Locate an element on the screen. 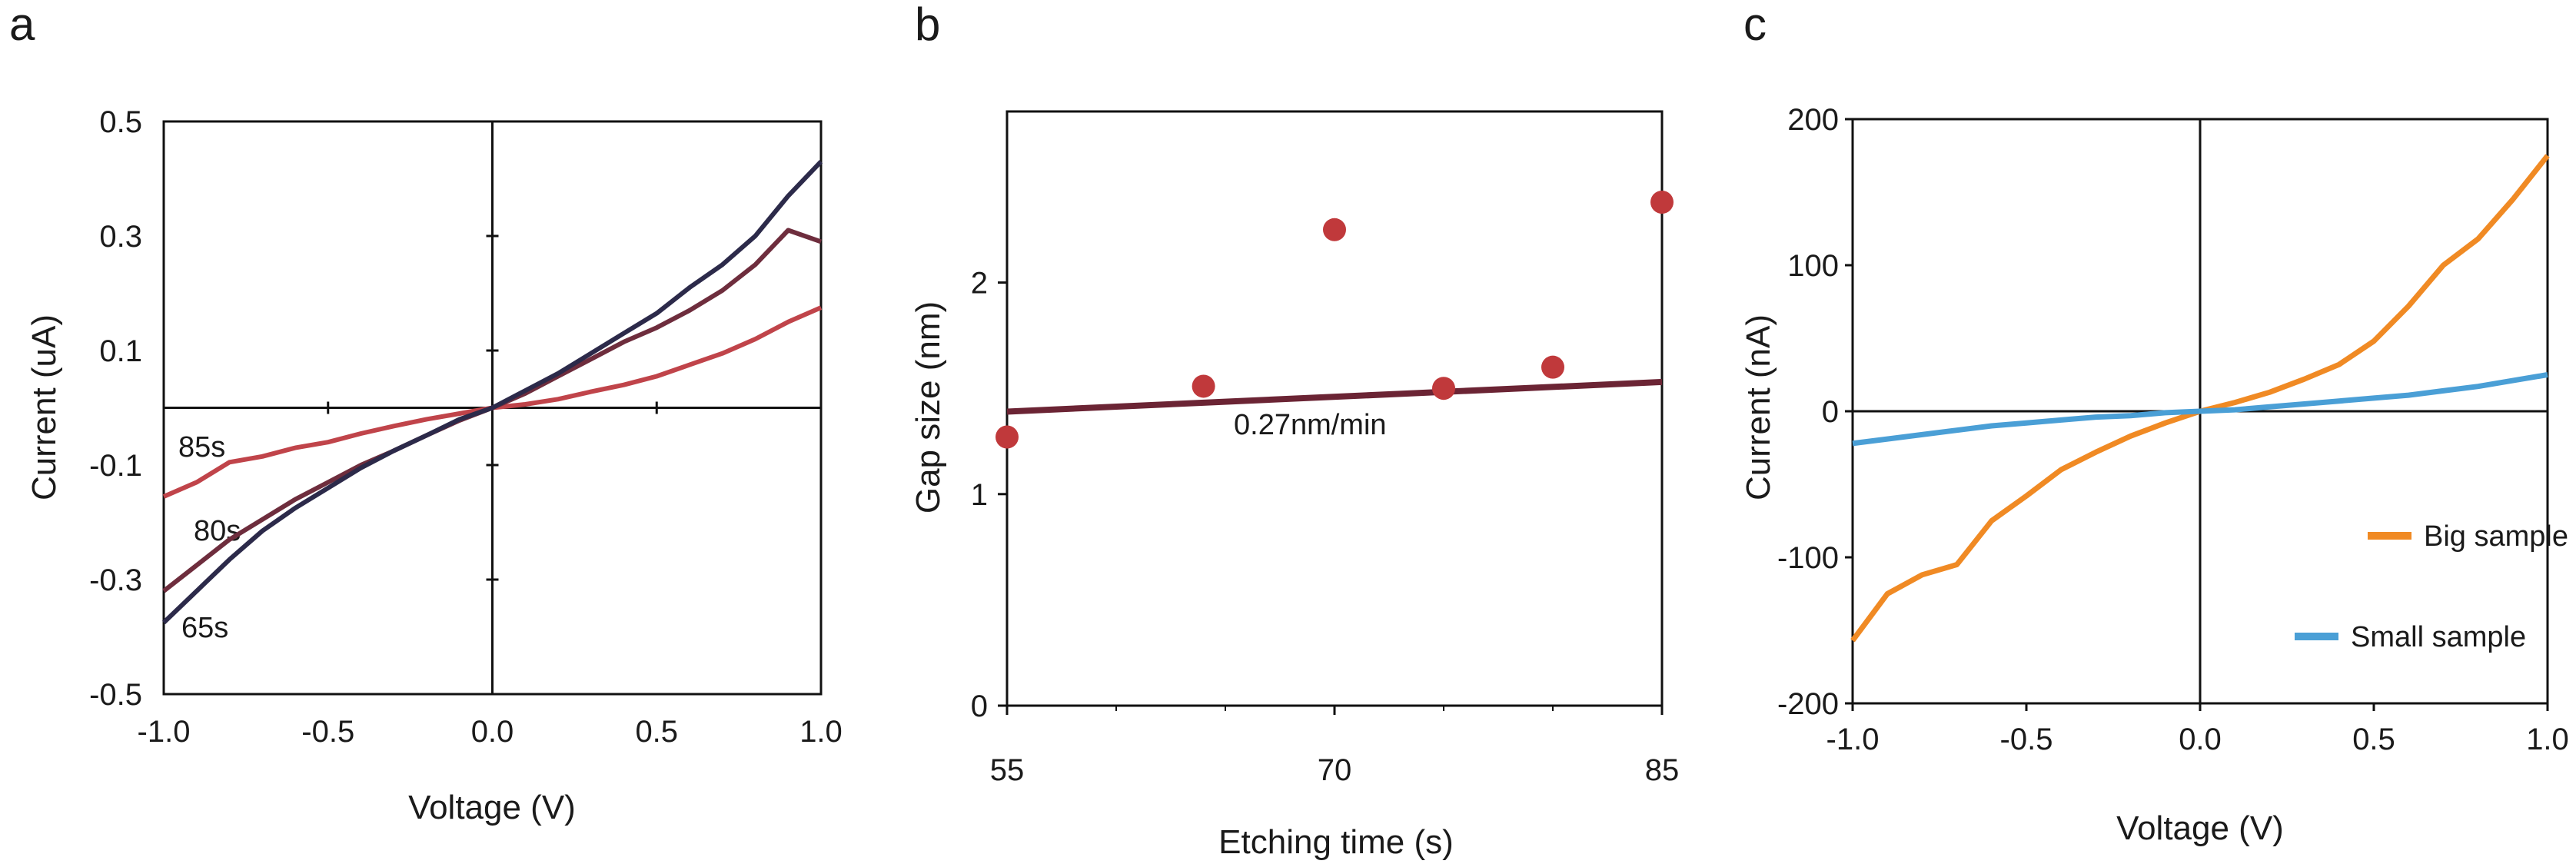  panel-b-y-tick-label: 1 is located at coordinates (979, 495).